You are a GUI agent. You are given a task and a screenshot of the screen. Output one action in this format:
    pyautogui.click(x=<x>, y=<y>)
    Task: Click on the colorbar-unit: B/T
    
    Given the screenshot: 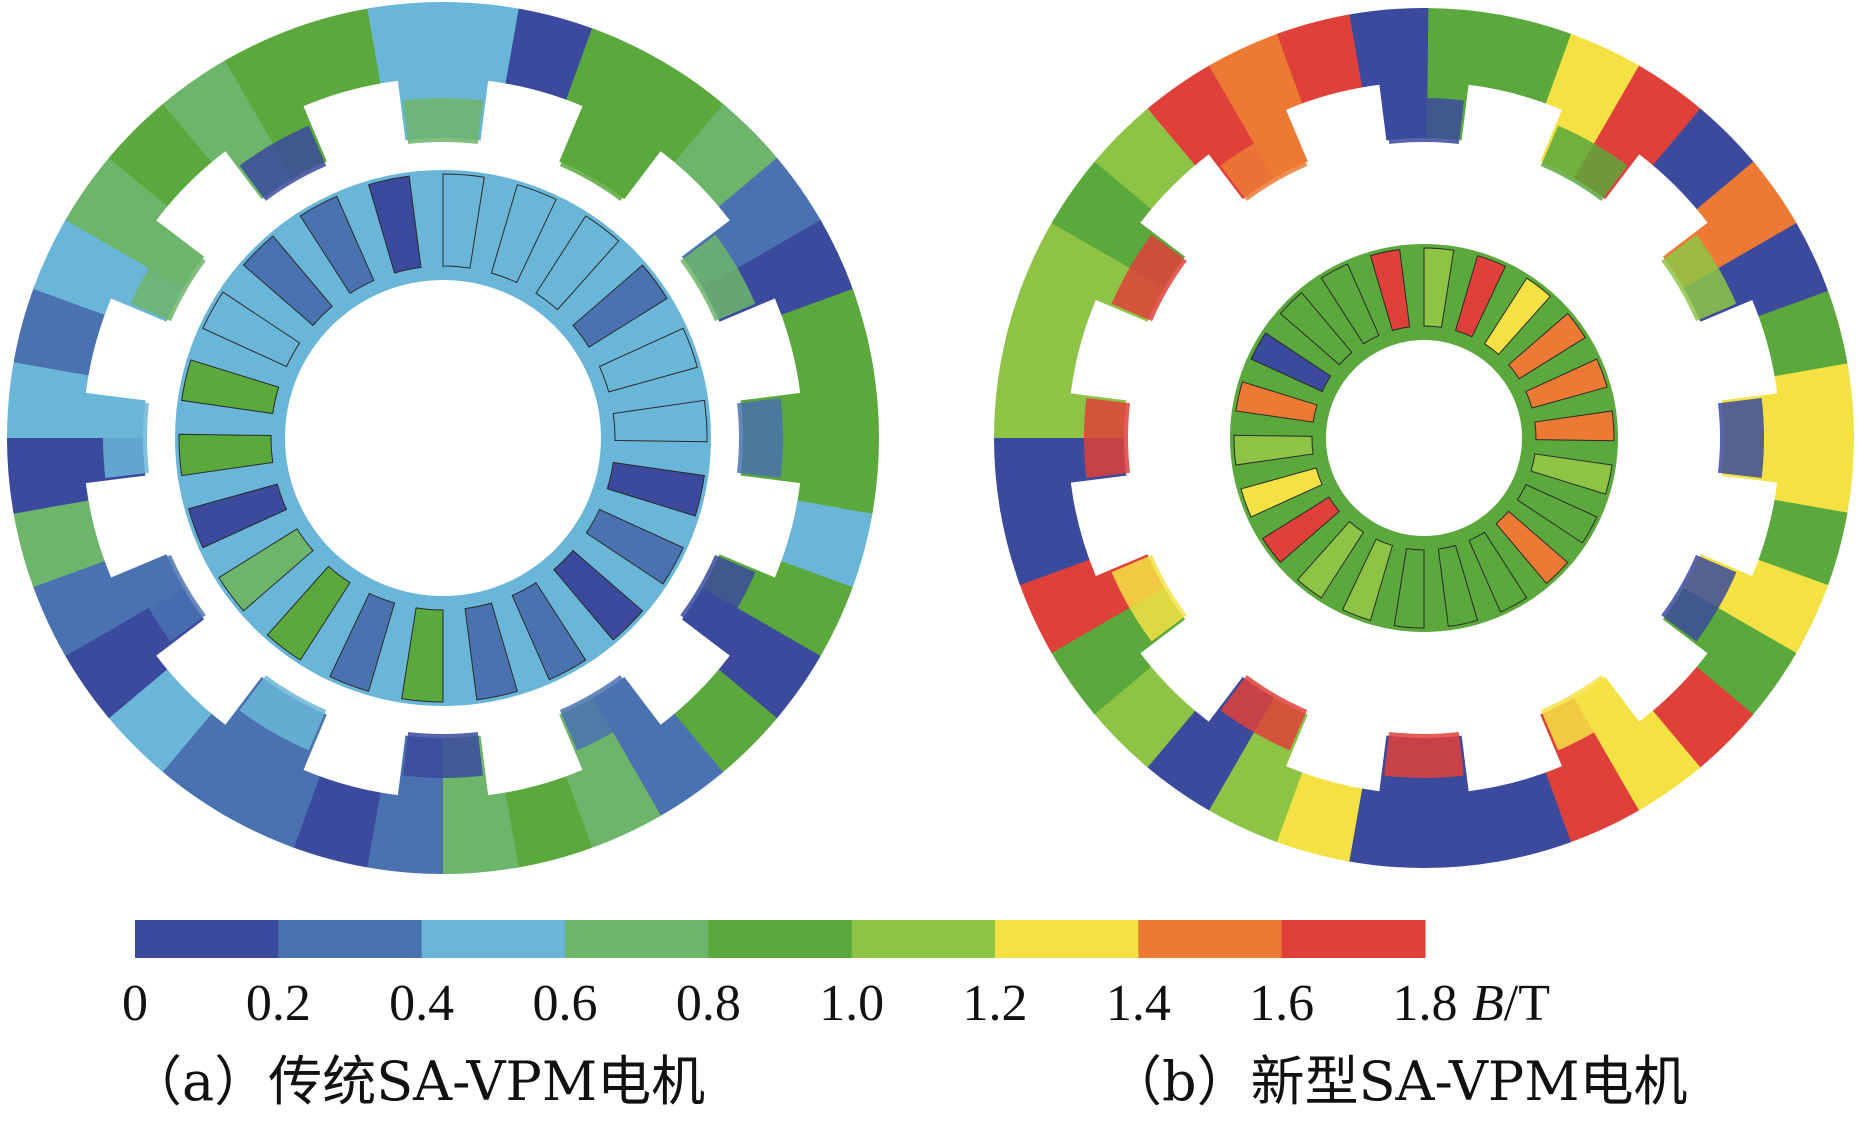 What is the action you would take?
    pyautogui.click(x=1511, y=1003)
    